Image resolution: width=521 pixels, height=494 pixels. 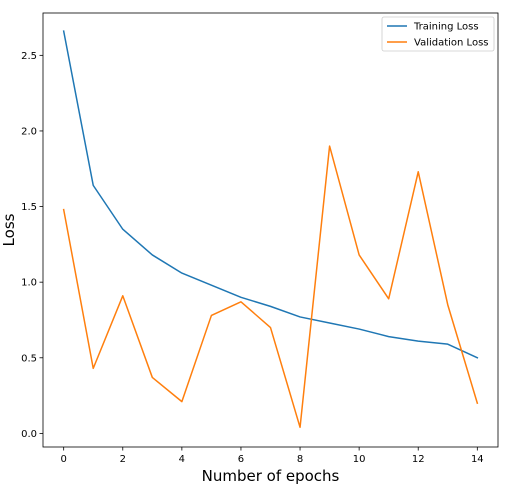 What do you see at coordinates (271, 476) in the screenshot?
I see `x-axis-title: Number of epochs` at bounding box center [271, 476].